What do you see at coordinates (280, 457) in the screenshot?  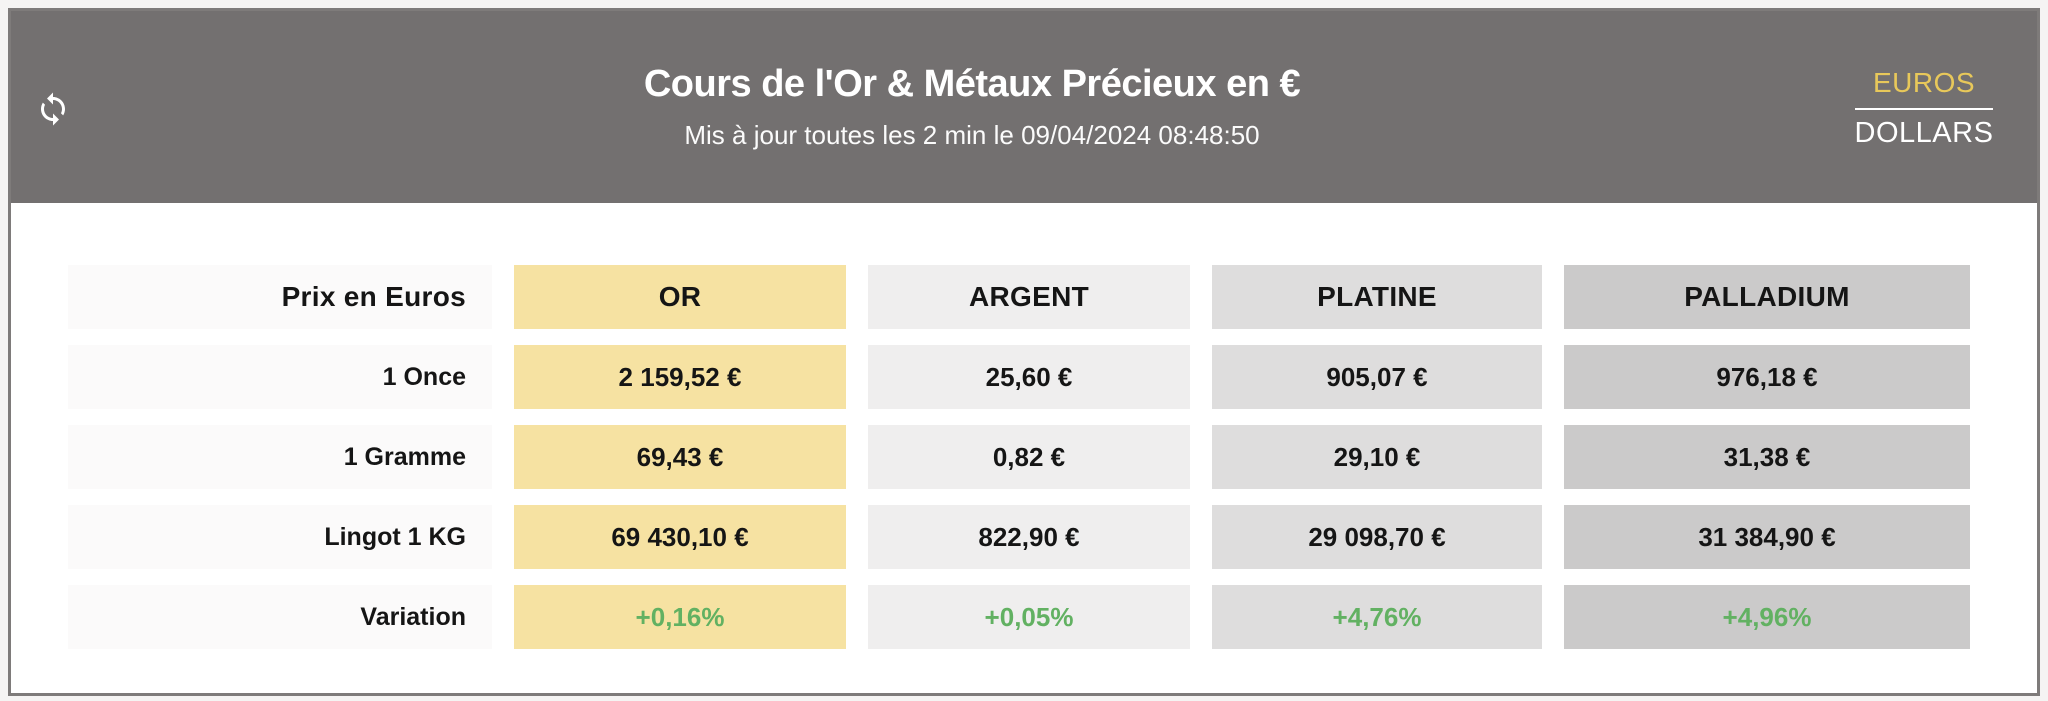 I see `row-label-gramme: 1 Gramme` at bounding box center [280, 457].